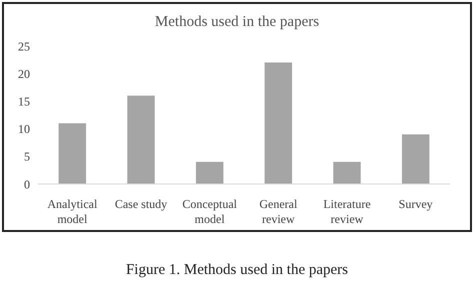  What do you see at coordinates (24, 129) in the screenshot?
I see `y-tick-label: 10` at bounding box center [24, 129].